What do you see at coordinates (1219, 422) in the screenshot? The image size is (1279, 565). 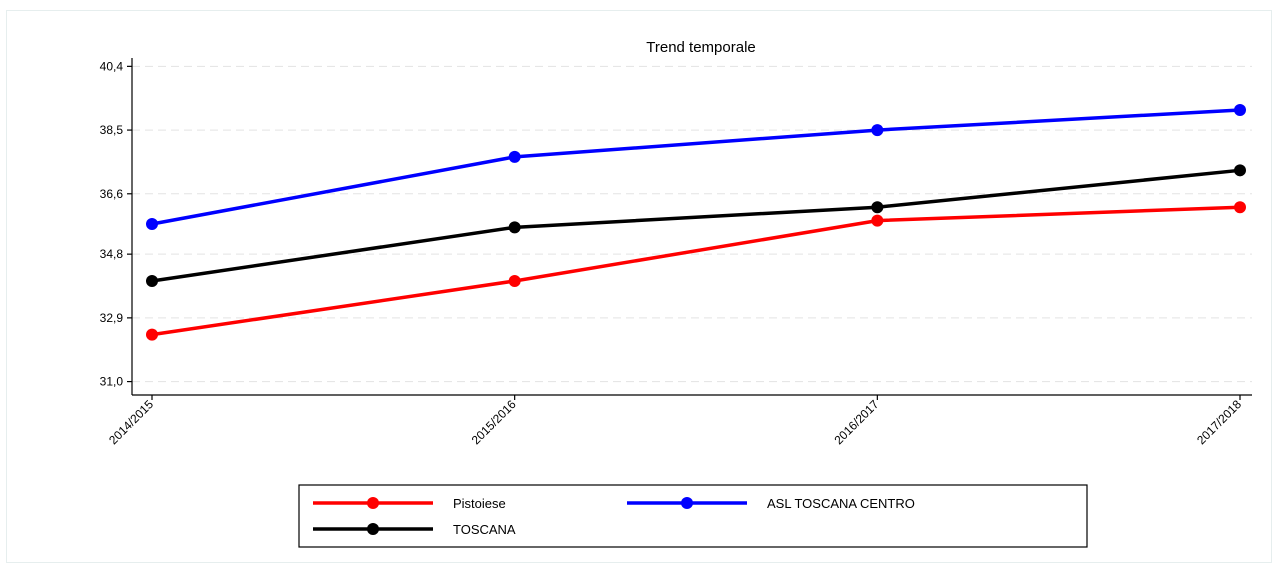 I see `x-tick-label: 2017/2018` at bounding box center [1219, 422].